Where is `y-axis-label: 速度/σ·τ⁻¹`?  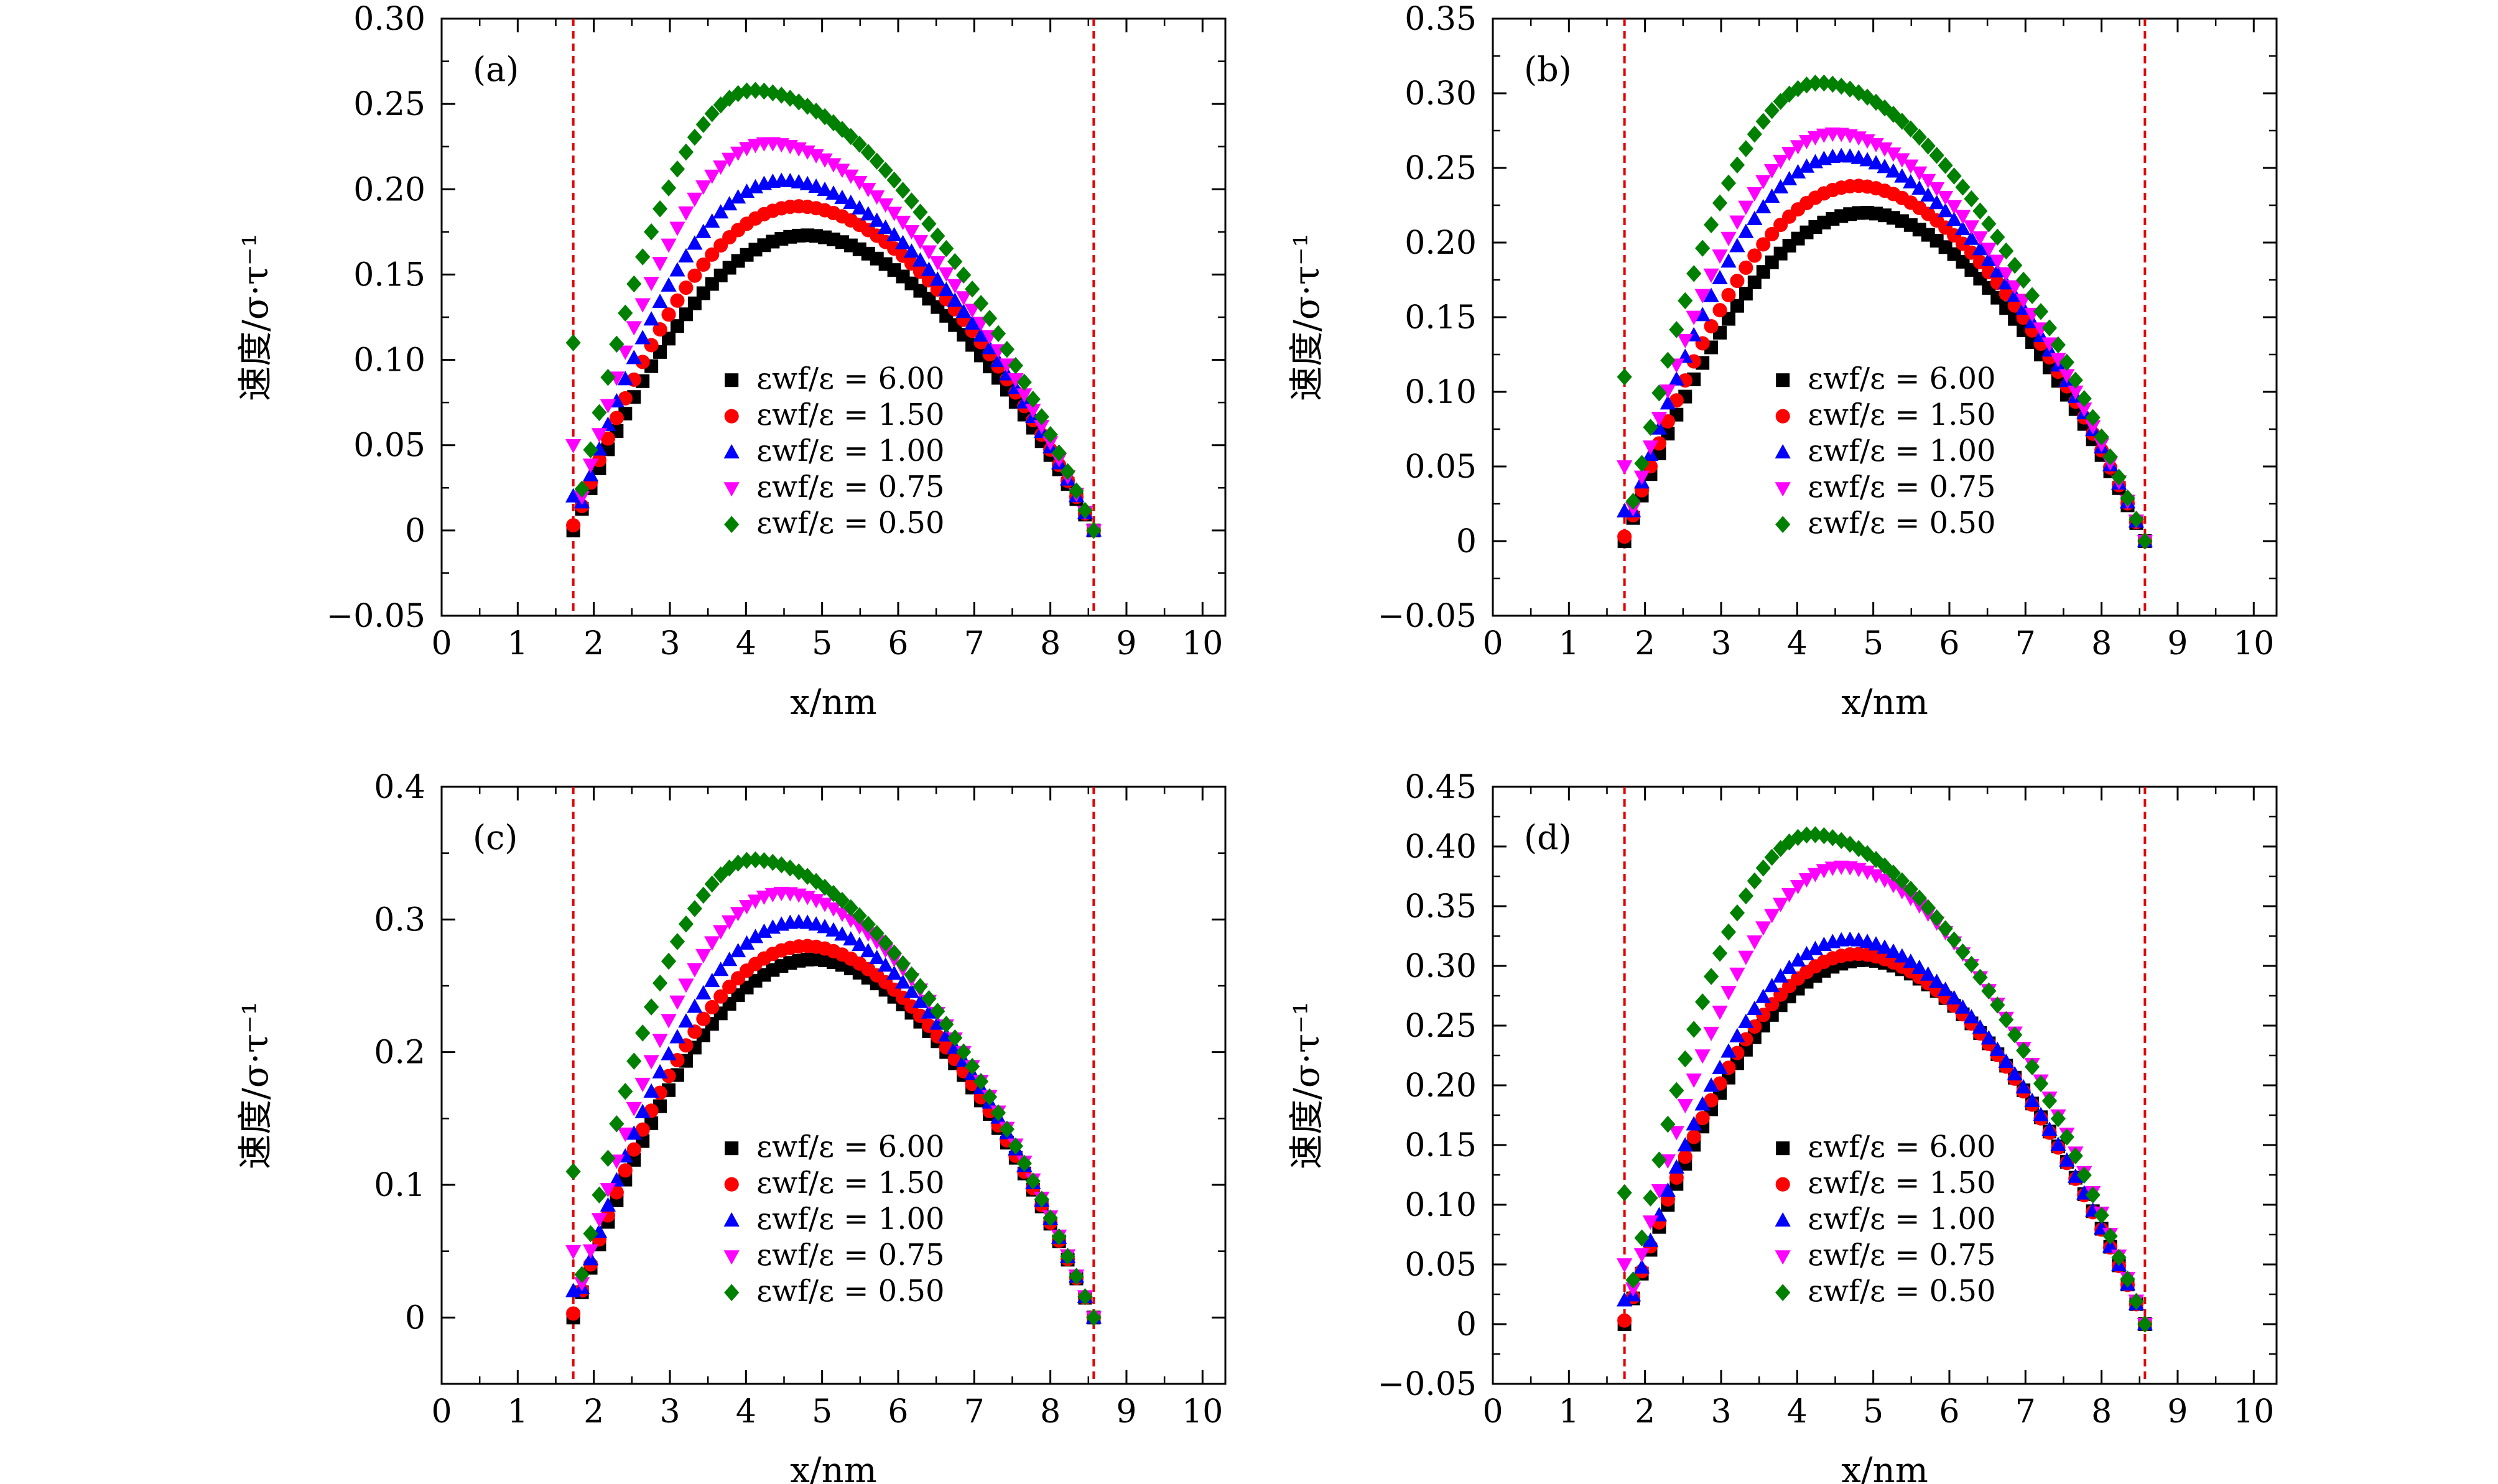
y-axis-label: 速度/σ·τ⁻¹ is located at coordinates (256, 1085).